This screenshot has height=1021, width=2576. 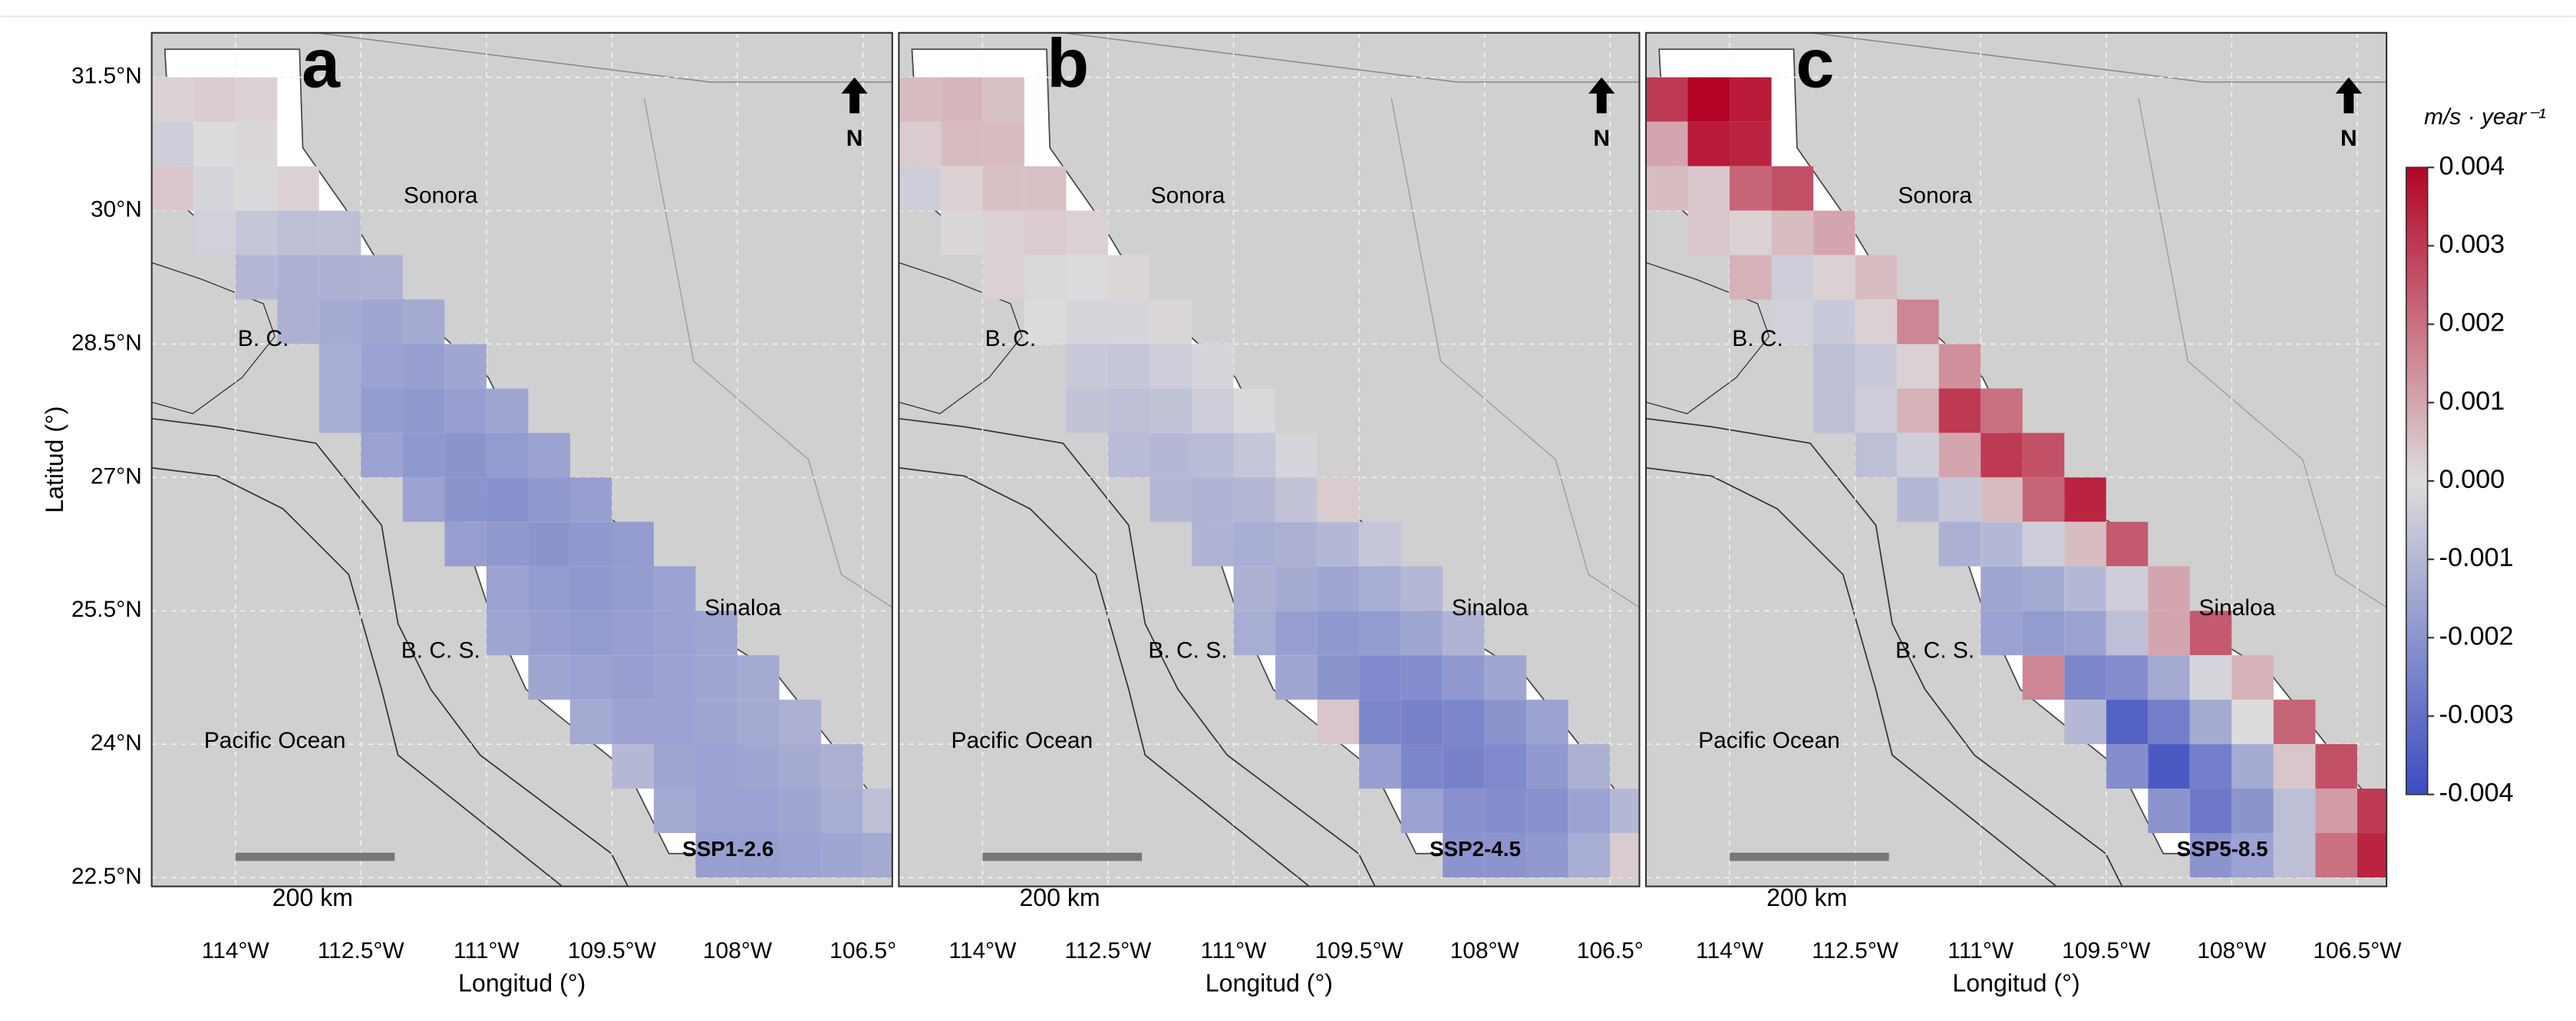 What do you see at coordinates (1601, 95) in the screenshot?
I see `north-arrow` at bounding box center [1601, 95].